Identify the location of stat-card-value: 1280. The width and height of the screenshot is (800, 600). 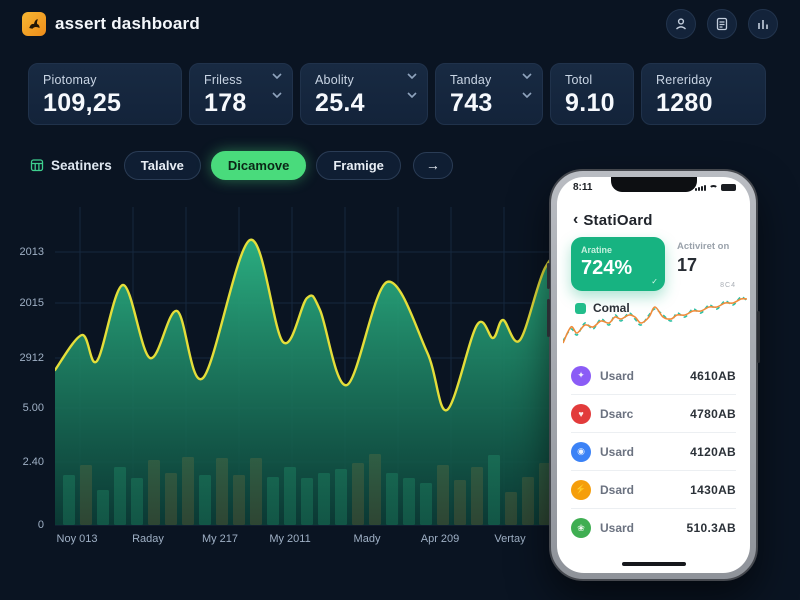
(684, 103).